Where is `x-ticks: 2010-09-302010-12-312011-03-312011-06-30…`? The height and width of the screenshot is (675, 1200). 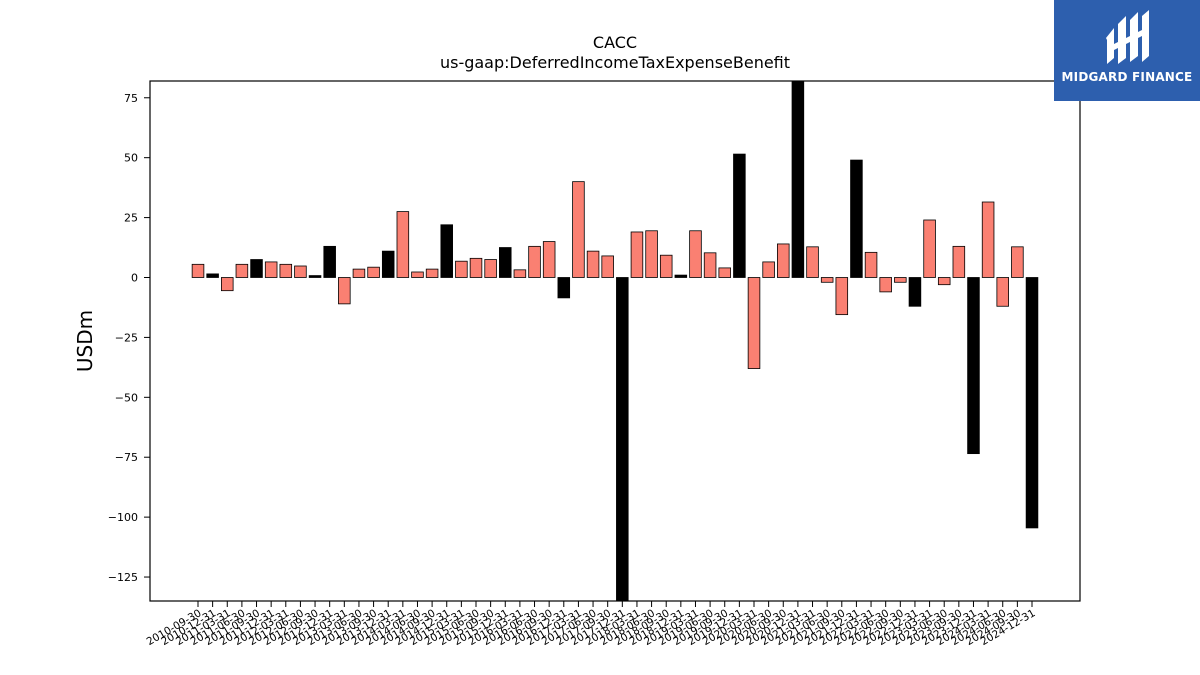
x-ticks: 2010-09-302010-12-312011-03-312011-06-30… is located at coordinates (591, 624).